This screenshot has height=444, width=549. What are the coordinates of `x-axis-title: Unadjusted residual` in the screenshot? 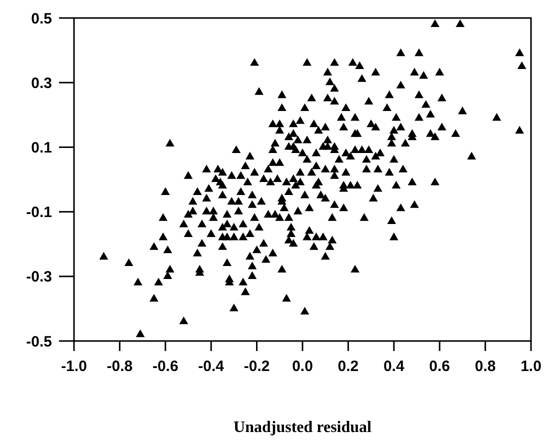 It's located at (303, 427).